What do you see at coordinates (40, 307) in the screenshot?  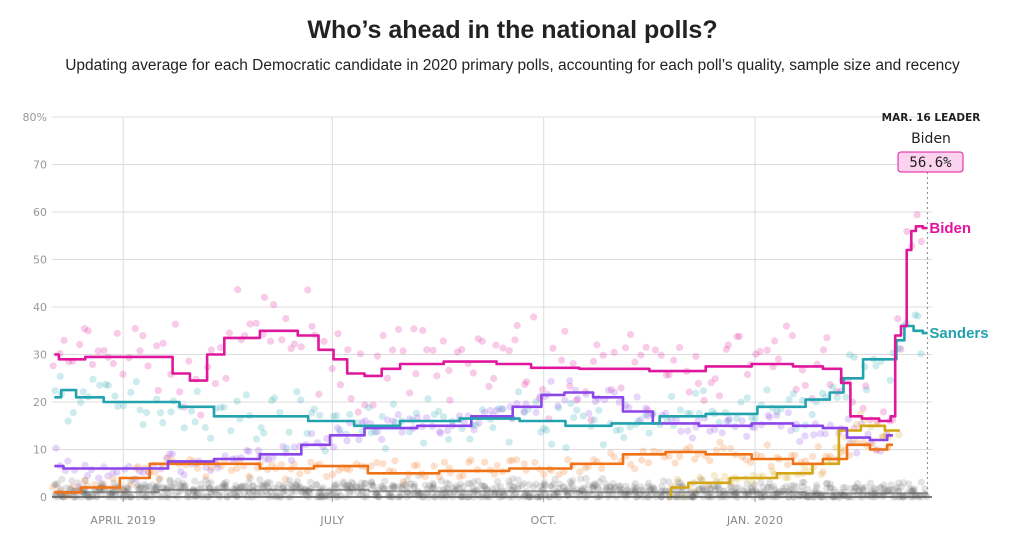 I see `y-tick-label: 40` at bounding box center [40, 307].